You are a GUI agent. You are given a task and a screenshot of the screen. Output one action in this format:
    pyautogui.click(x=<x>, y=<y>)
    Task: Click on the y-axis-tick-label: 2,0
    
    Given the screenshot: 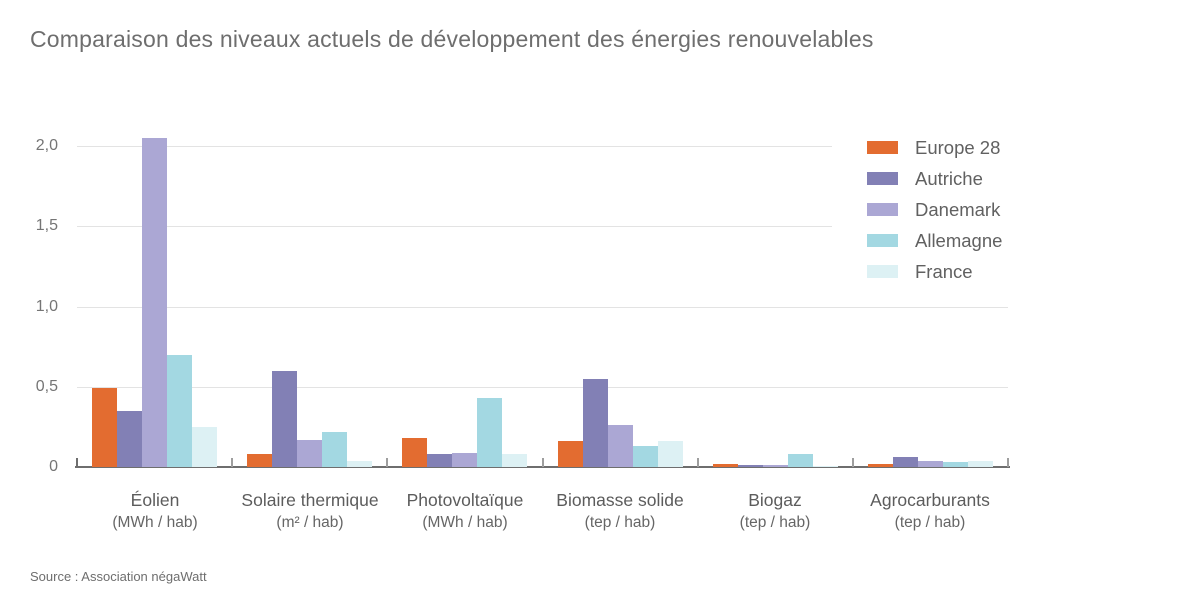 What is the action you would take?
    pyautogui.click(x=46, y=145)
    